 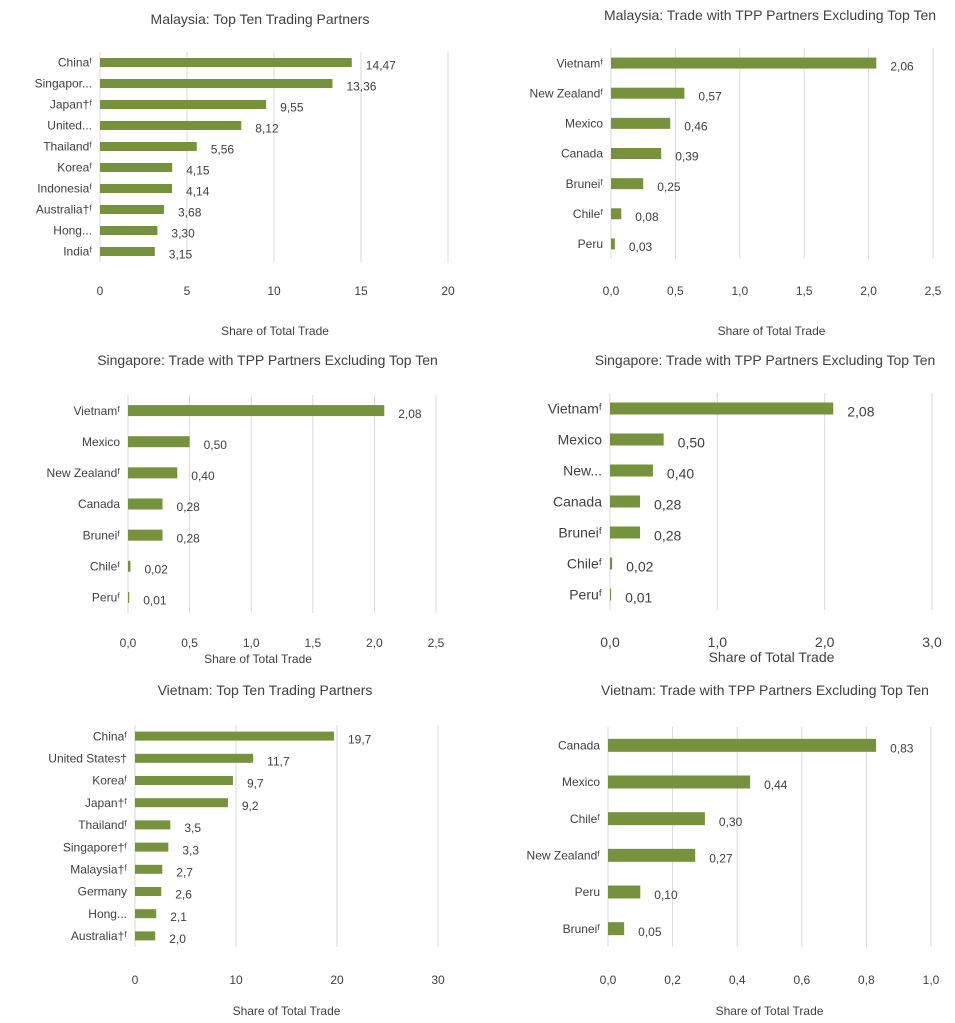 I want to click on category-label: Malaysia†ᶠ, so click(x=98, y=870).